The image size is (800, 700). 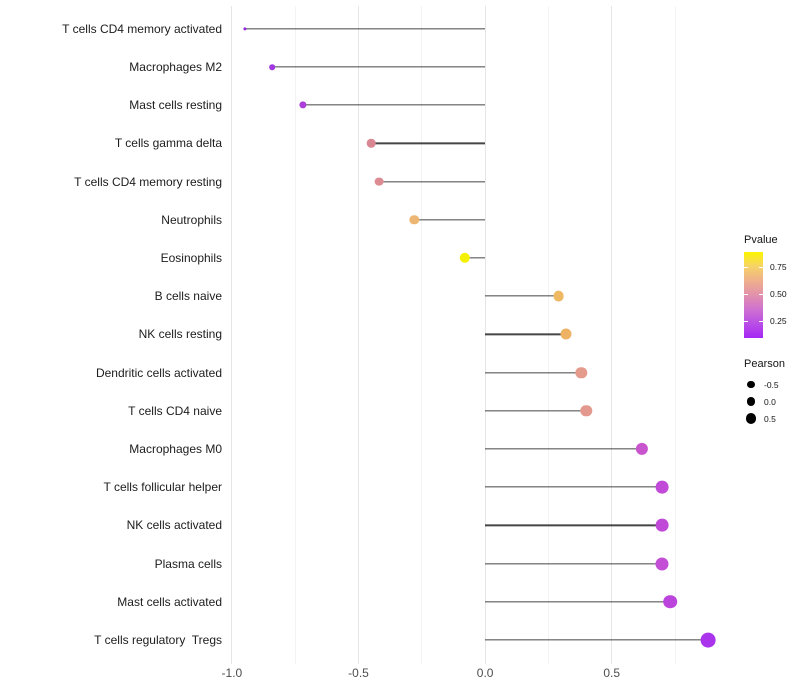 I want to click on pearson-entry-label: 0.0, so click(x=770, y=401).